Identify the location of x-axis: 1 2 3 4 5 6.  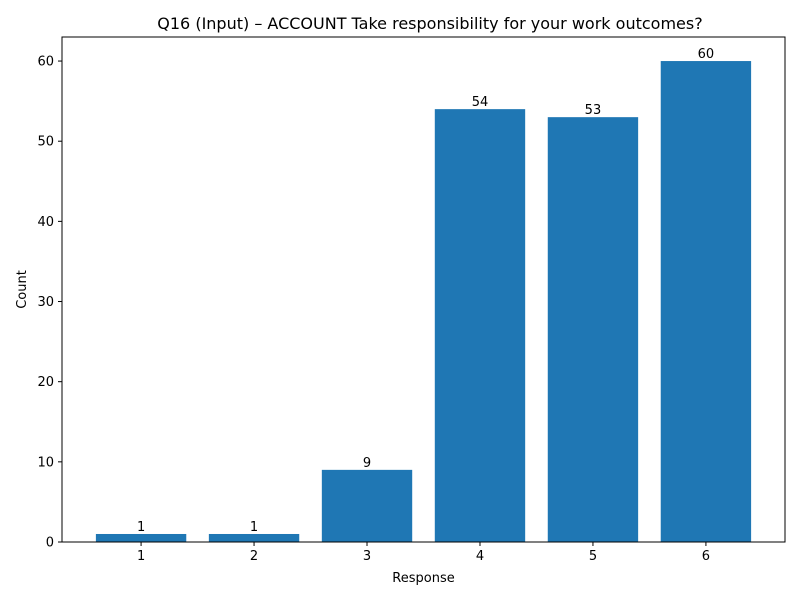
(423, 553).